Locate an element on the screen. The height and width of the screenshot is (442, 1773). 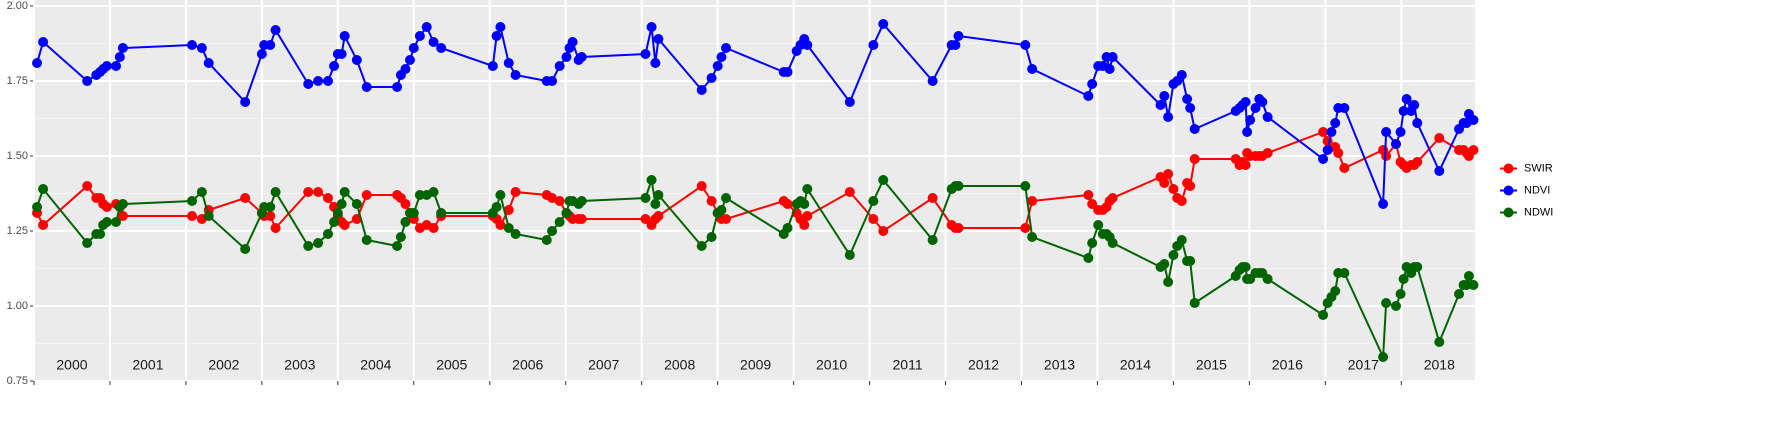
y-tick-label: 0.75 is located at coordinates (17, 381).